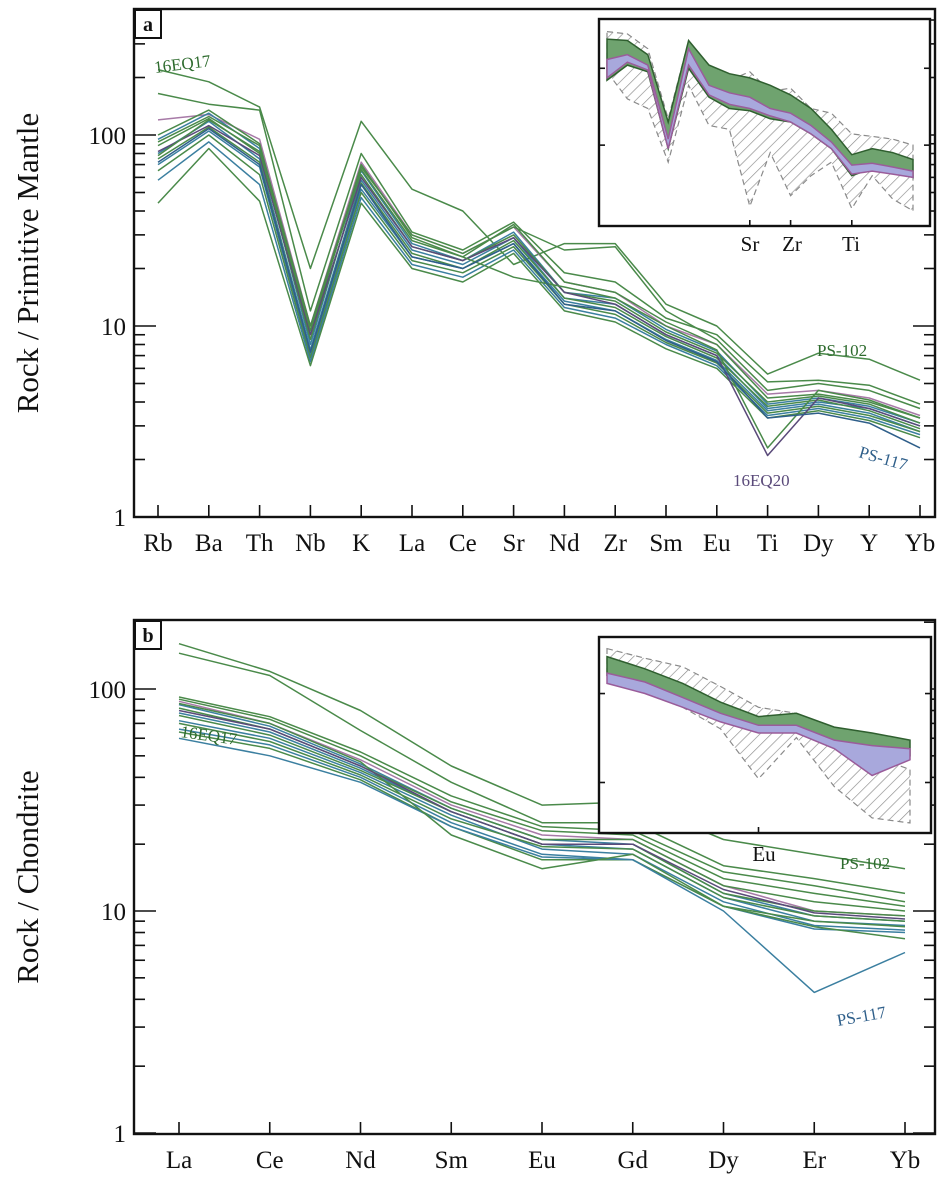  I want to click on annotation-16EQ17-a: 16EQ17, so click(182, 64).